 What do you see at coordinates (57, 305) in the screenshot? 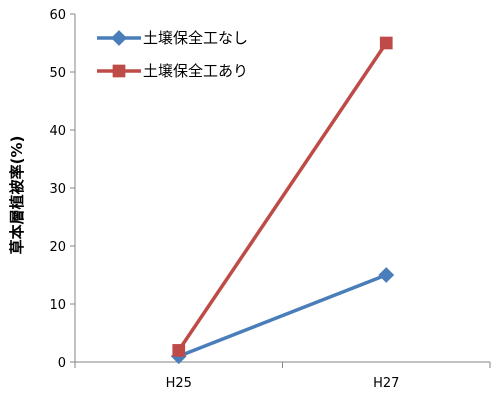
I see `y-tick-label: 10` at bounding box center [57, 305].